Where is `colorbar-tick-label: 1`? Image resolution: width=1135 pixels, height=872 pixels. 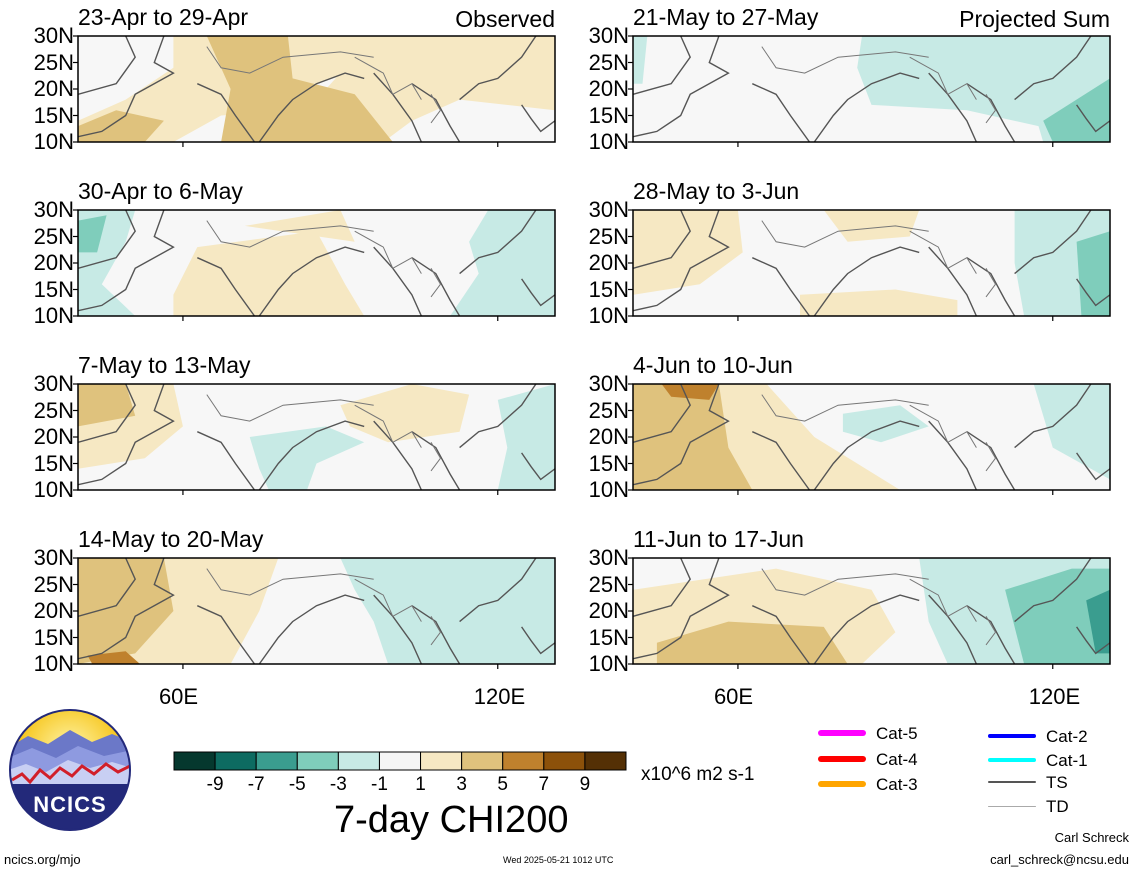
colorbar-tick-label: 1 is located at coordinates (420, 784).